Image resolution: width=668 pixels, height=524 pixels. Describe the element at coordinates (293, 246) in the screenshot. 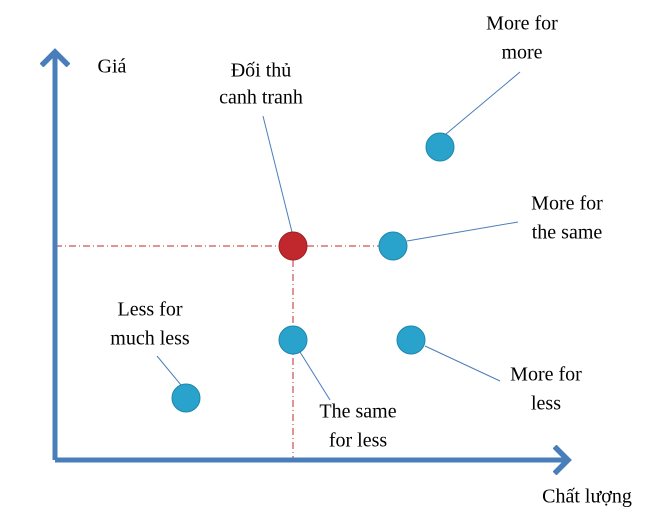

I see `competitor-point` at that location.